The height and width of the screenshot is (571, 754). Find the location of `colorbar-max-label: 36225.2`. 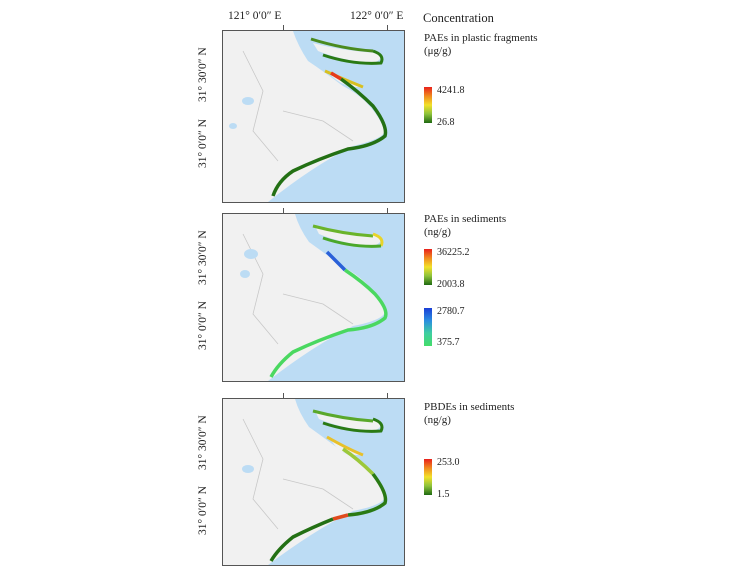

colorbar-max-label: 36225.2 is located at coordinates (453, 252).